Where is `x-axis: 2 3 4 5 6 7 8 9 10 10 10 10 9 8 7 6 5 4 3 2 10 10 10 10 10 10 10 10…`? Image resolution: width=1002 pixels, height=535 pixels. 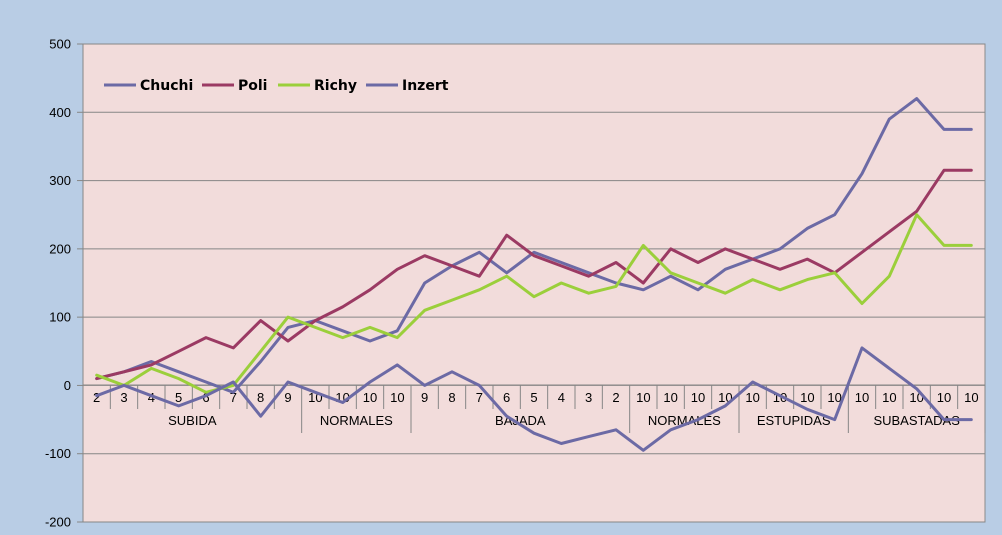
x-axis: 2 3 4 5 6 7 8 9 10 10 10 10 9 8 7 6 5 4 3 2 10 10 10 10 10 10 10 10… is located at coordinates (534, 408).